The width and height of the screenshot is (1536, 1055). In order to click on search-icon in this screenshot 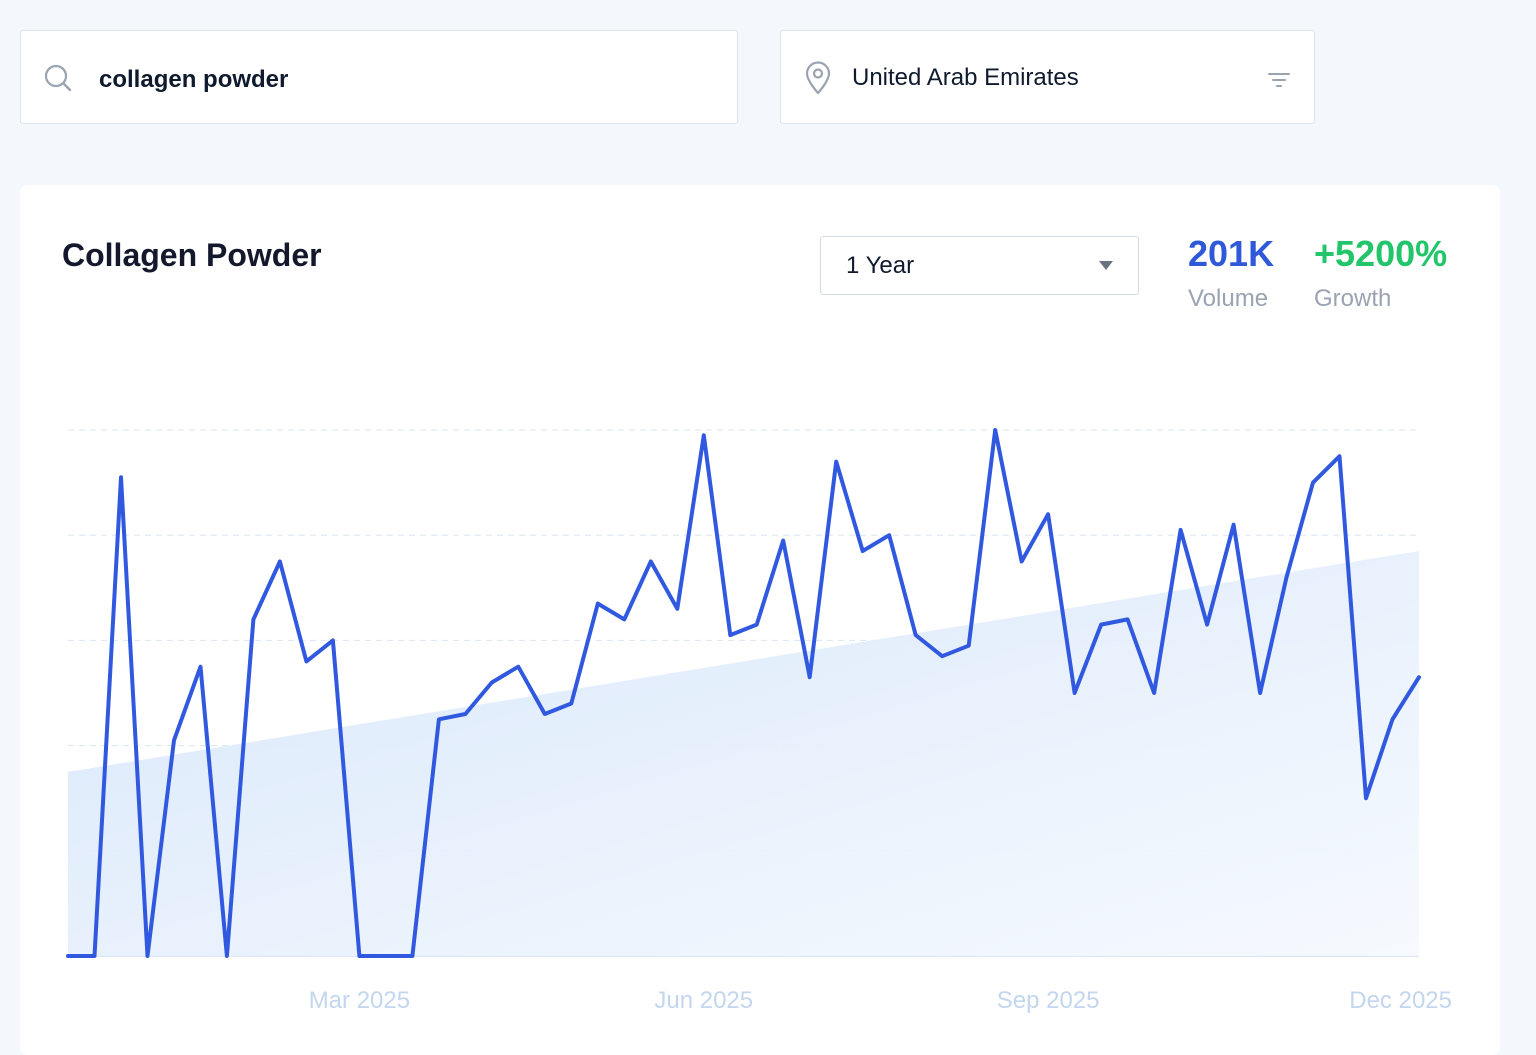, I will do `click(58, 78)`.